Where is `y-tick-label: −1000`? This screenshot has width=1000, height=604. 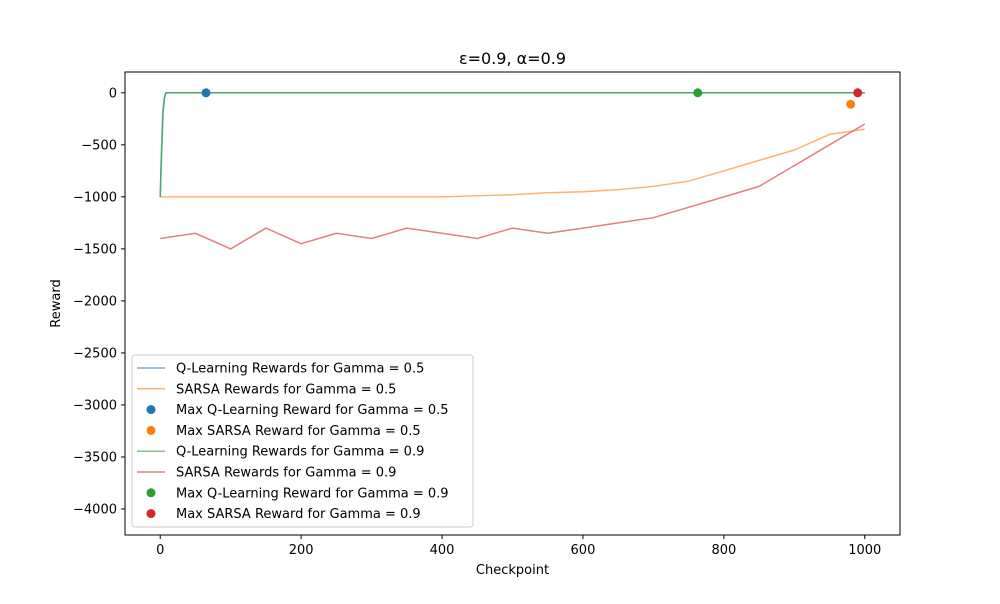
y-tick-label: −1000 is located at coordinates (95, 197).